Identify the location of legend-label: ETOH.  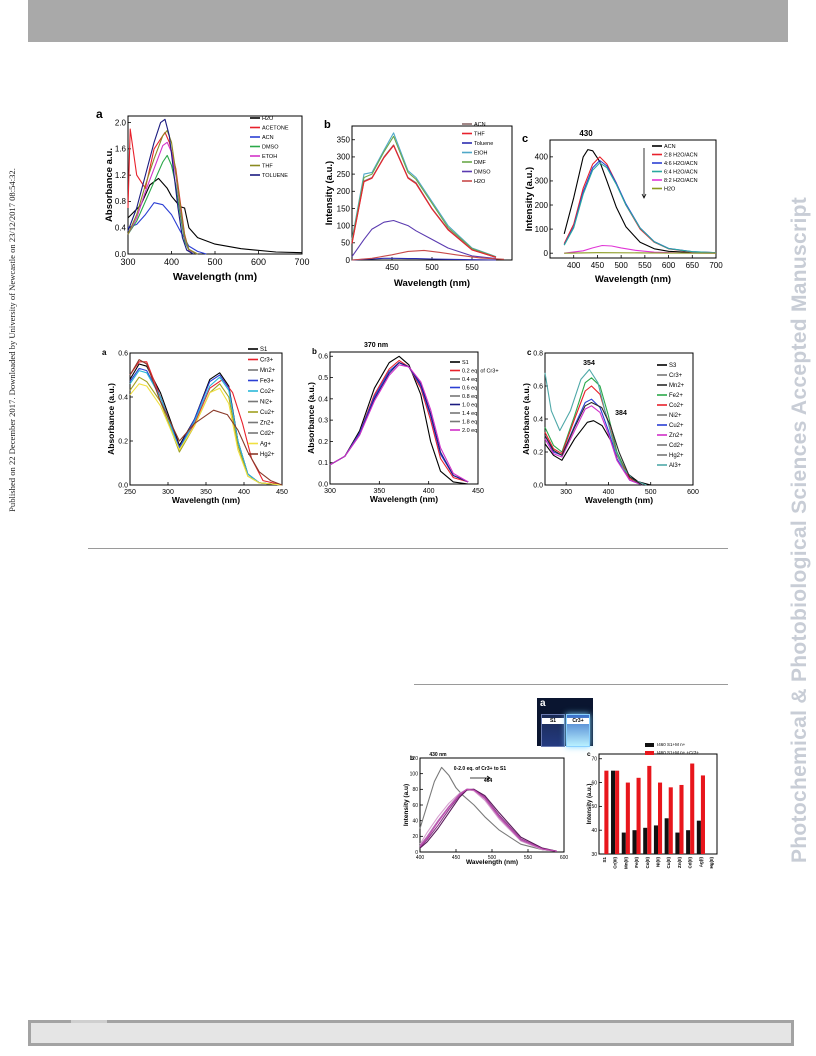
(269, 157).